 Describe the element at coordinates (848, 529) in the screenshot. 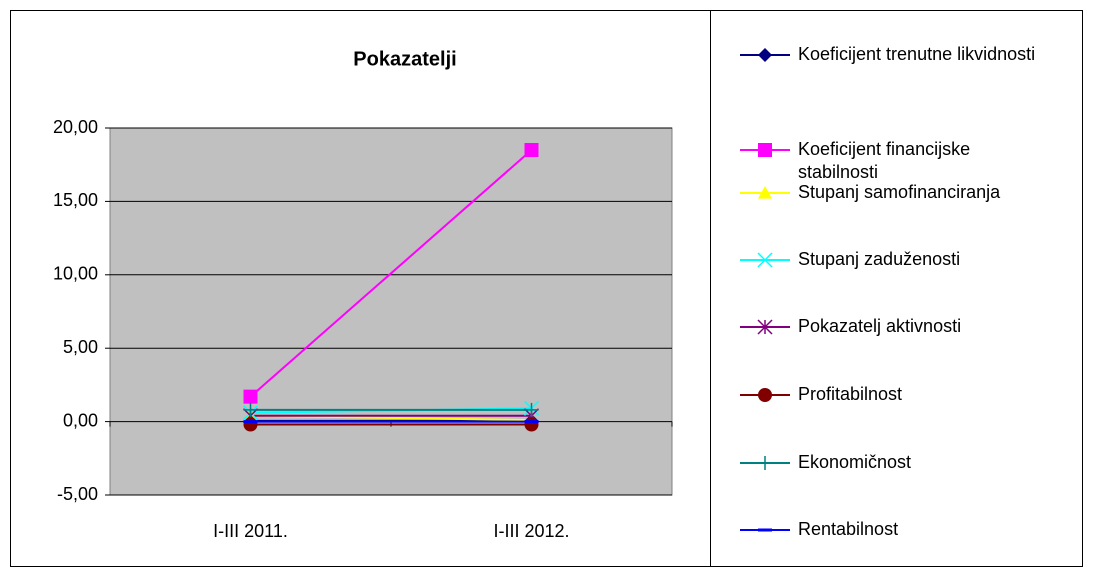

I see `legend-label: Rentabilnost` at that location.